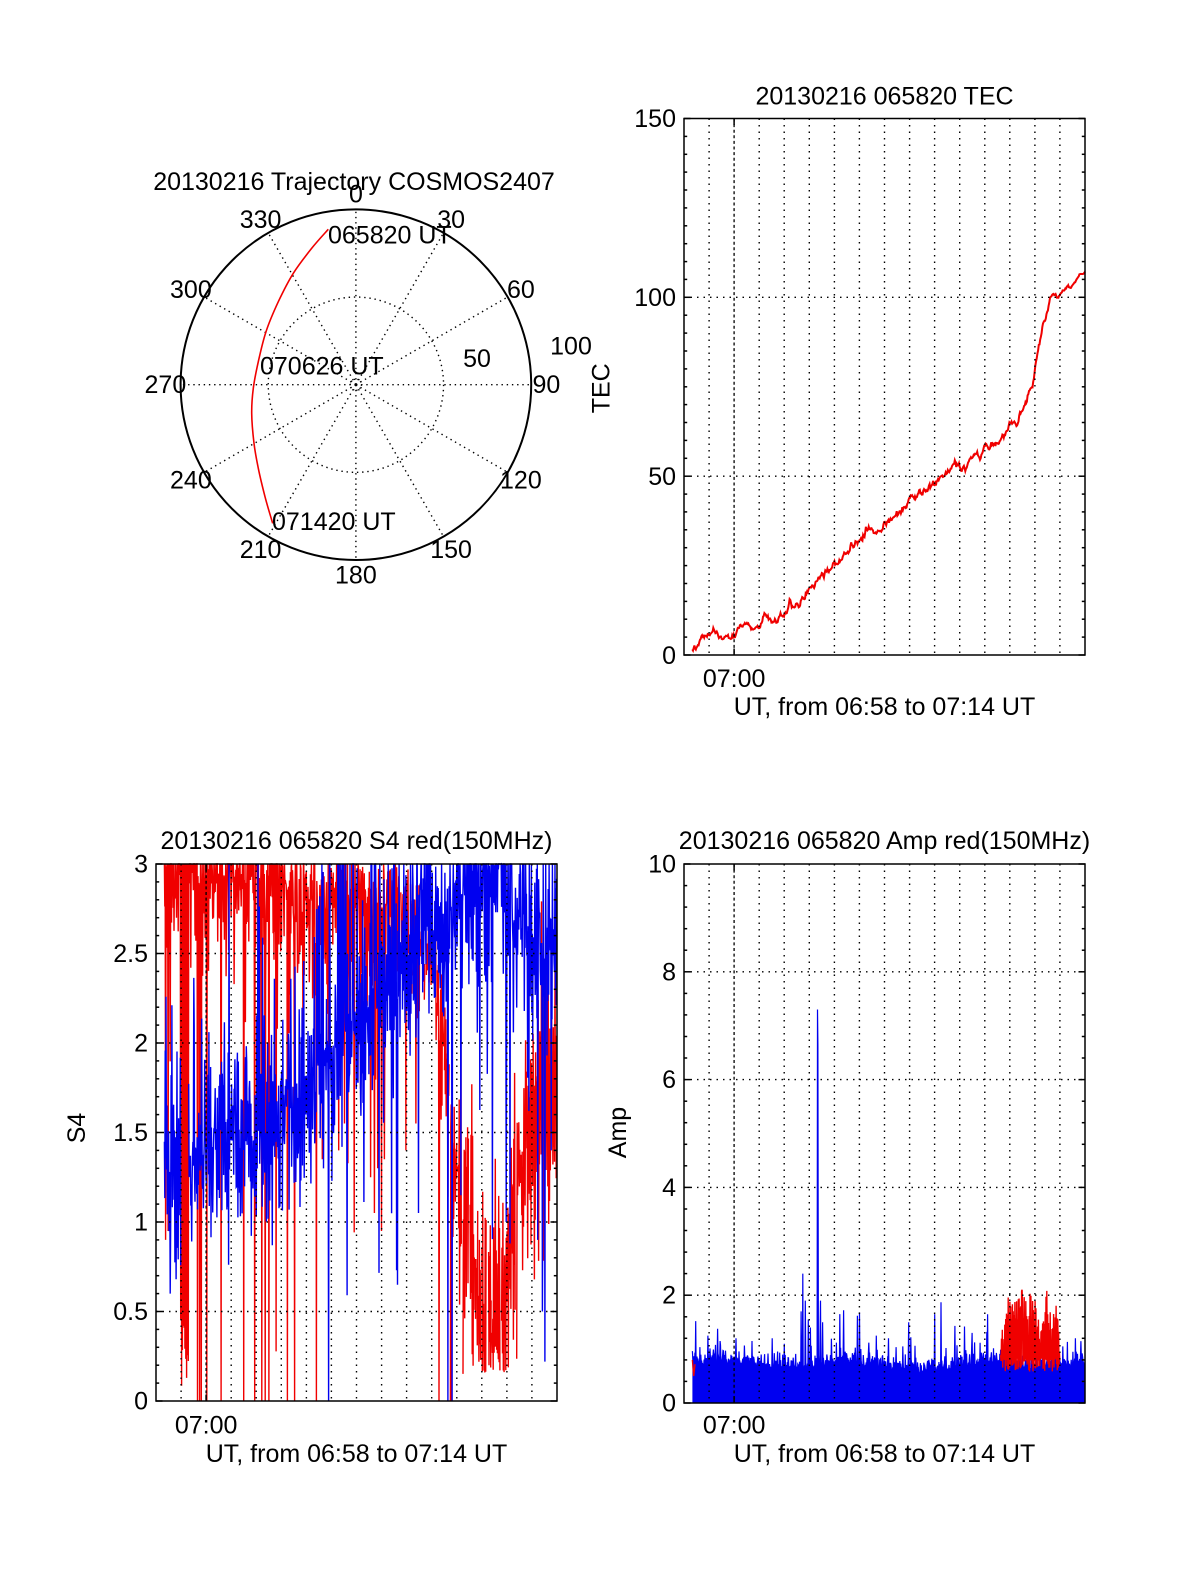  What do you see at coordinates (357, 841) in the screenshot?
I see `svg-text: 20130216 065820 S4 red(150MHz)` at bounding box center [357, 841].